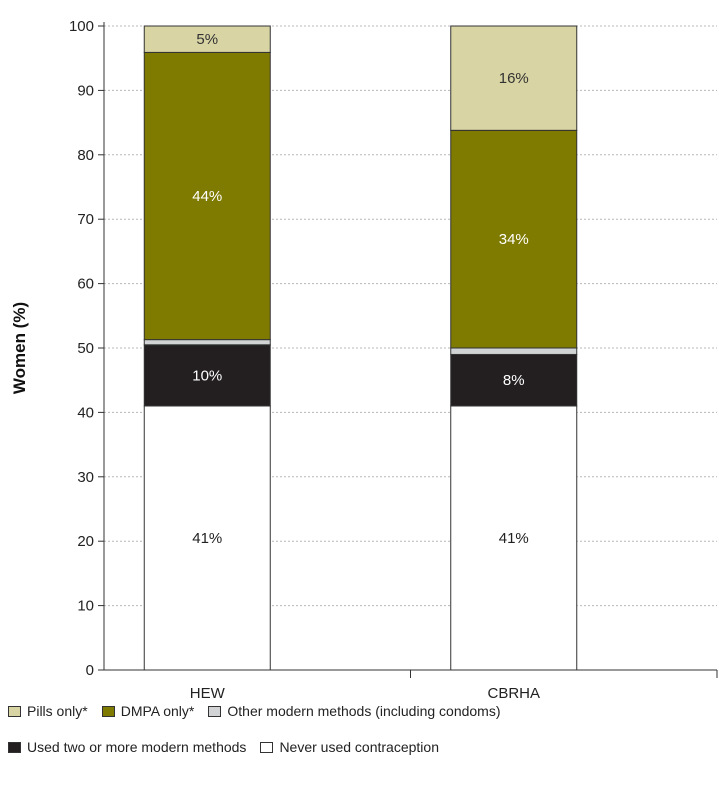 The height and width of the screenshot is (785, 719). I want to click on data-label: 16%, so click(514, 78).